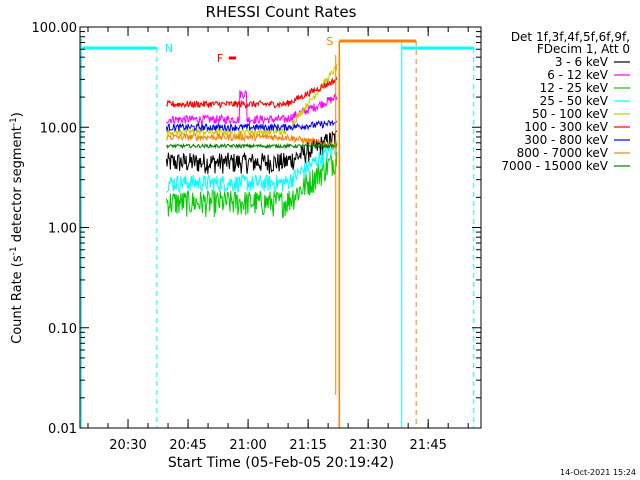  What do you see at coordinates (62, 429) in the screenshot?
I see `y-tick-label: 0.01` at bounding box center [62, 429].